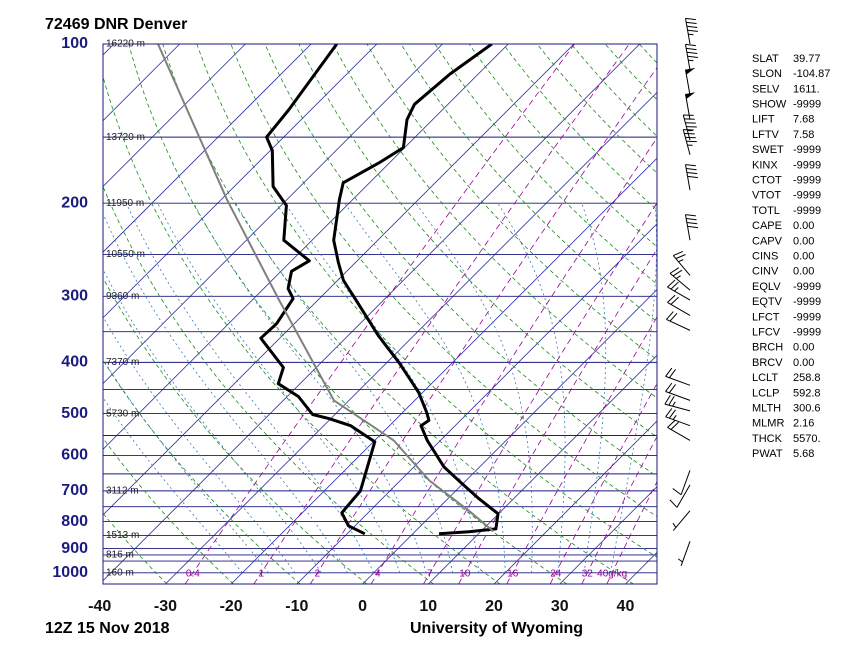 The width and height of the screenshot is (865, 648). Describe the element at coordinates (806, 89) in the screenshot. I see `index-value: 1611.` at that location.